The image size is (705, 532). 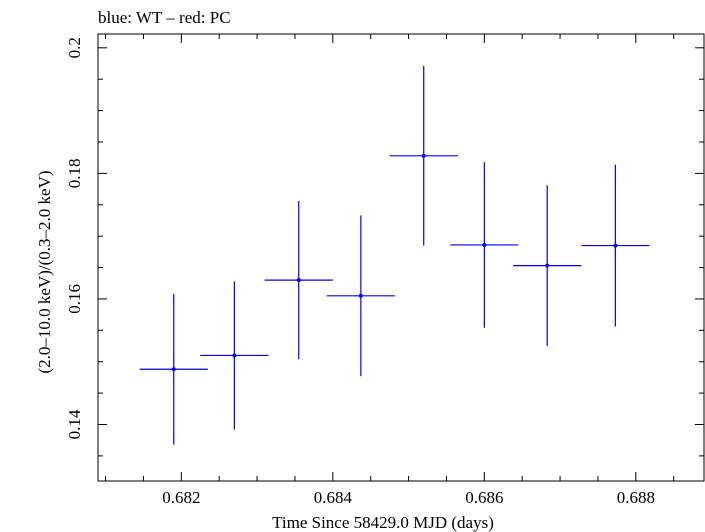 I want to click on x-tick-label: 0.688, so click(x=636, y=497).